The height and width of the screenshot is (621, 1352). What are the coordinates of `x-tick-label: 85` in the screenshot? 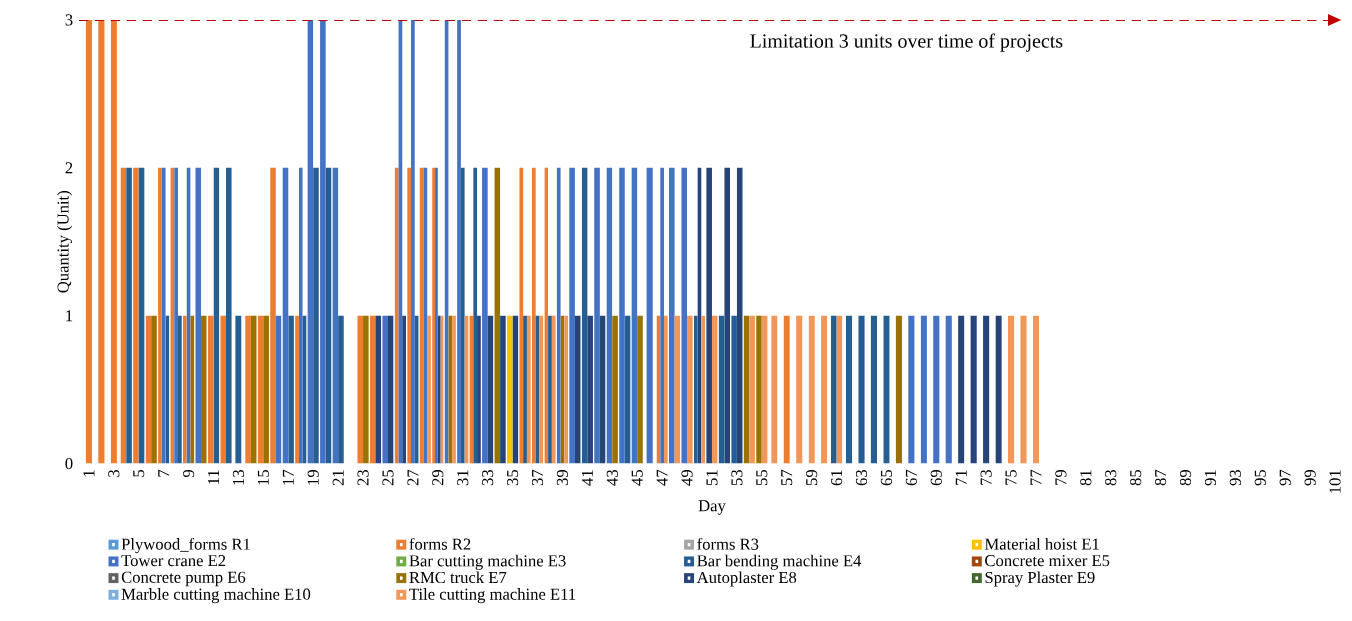 It's located at (1136, 477).